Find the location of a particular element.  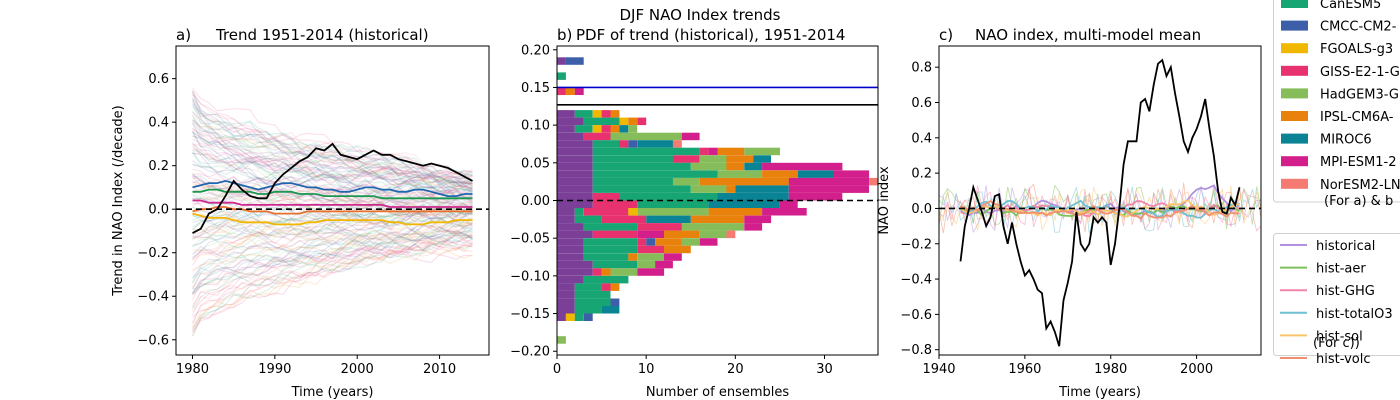

figure-suptitle: DJF NAO Index trends is located at coordinates (699, 15).